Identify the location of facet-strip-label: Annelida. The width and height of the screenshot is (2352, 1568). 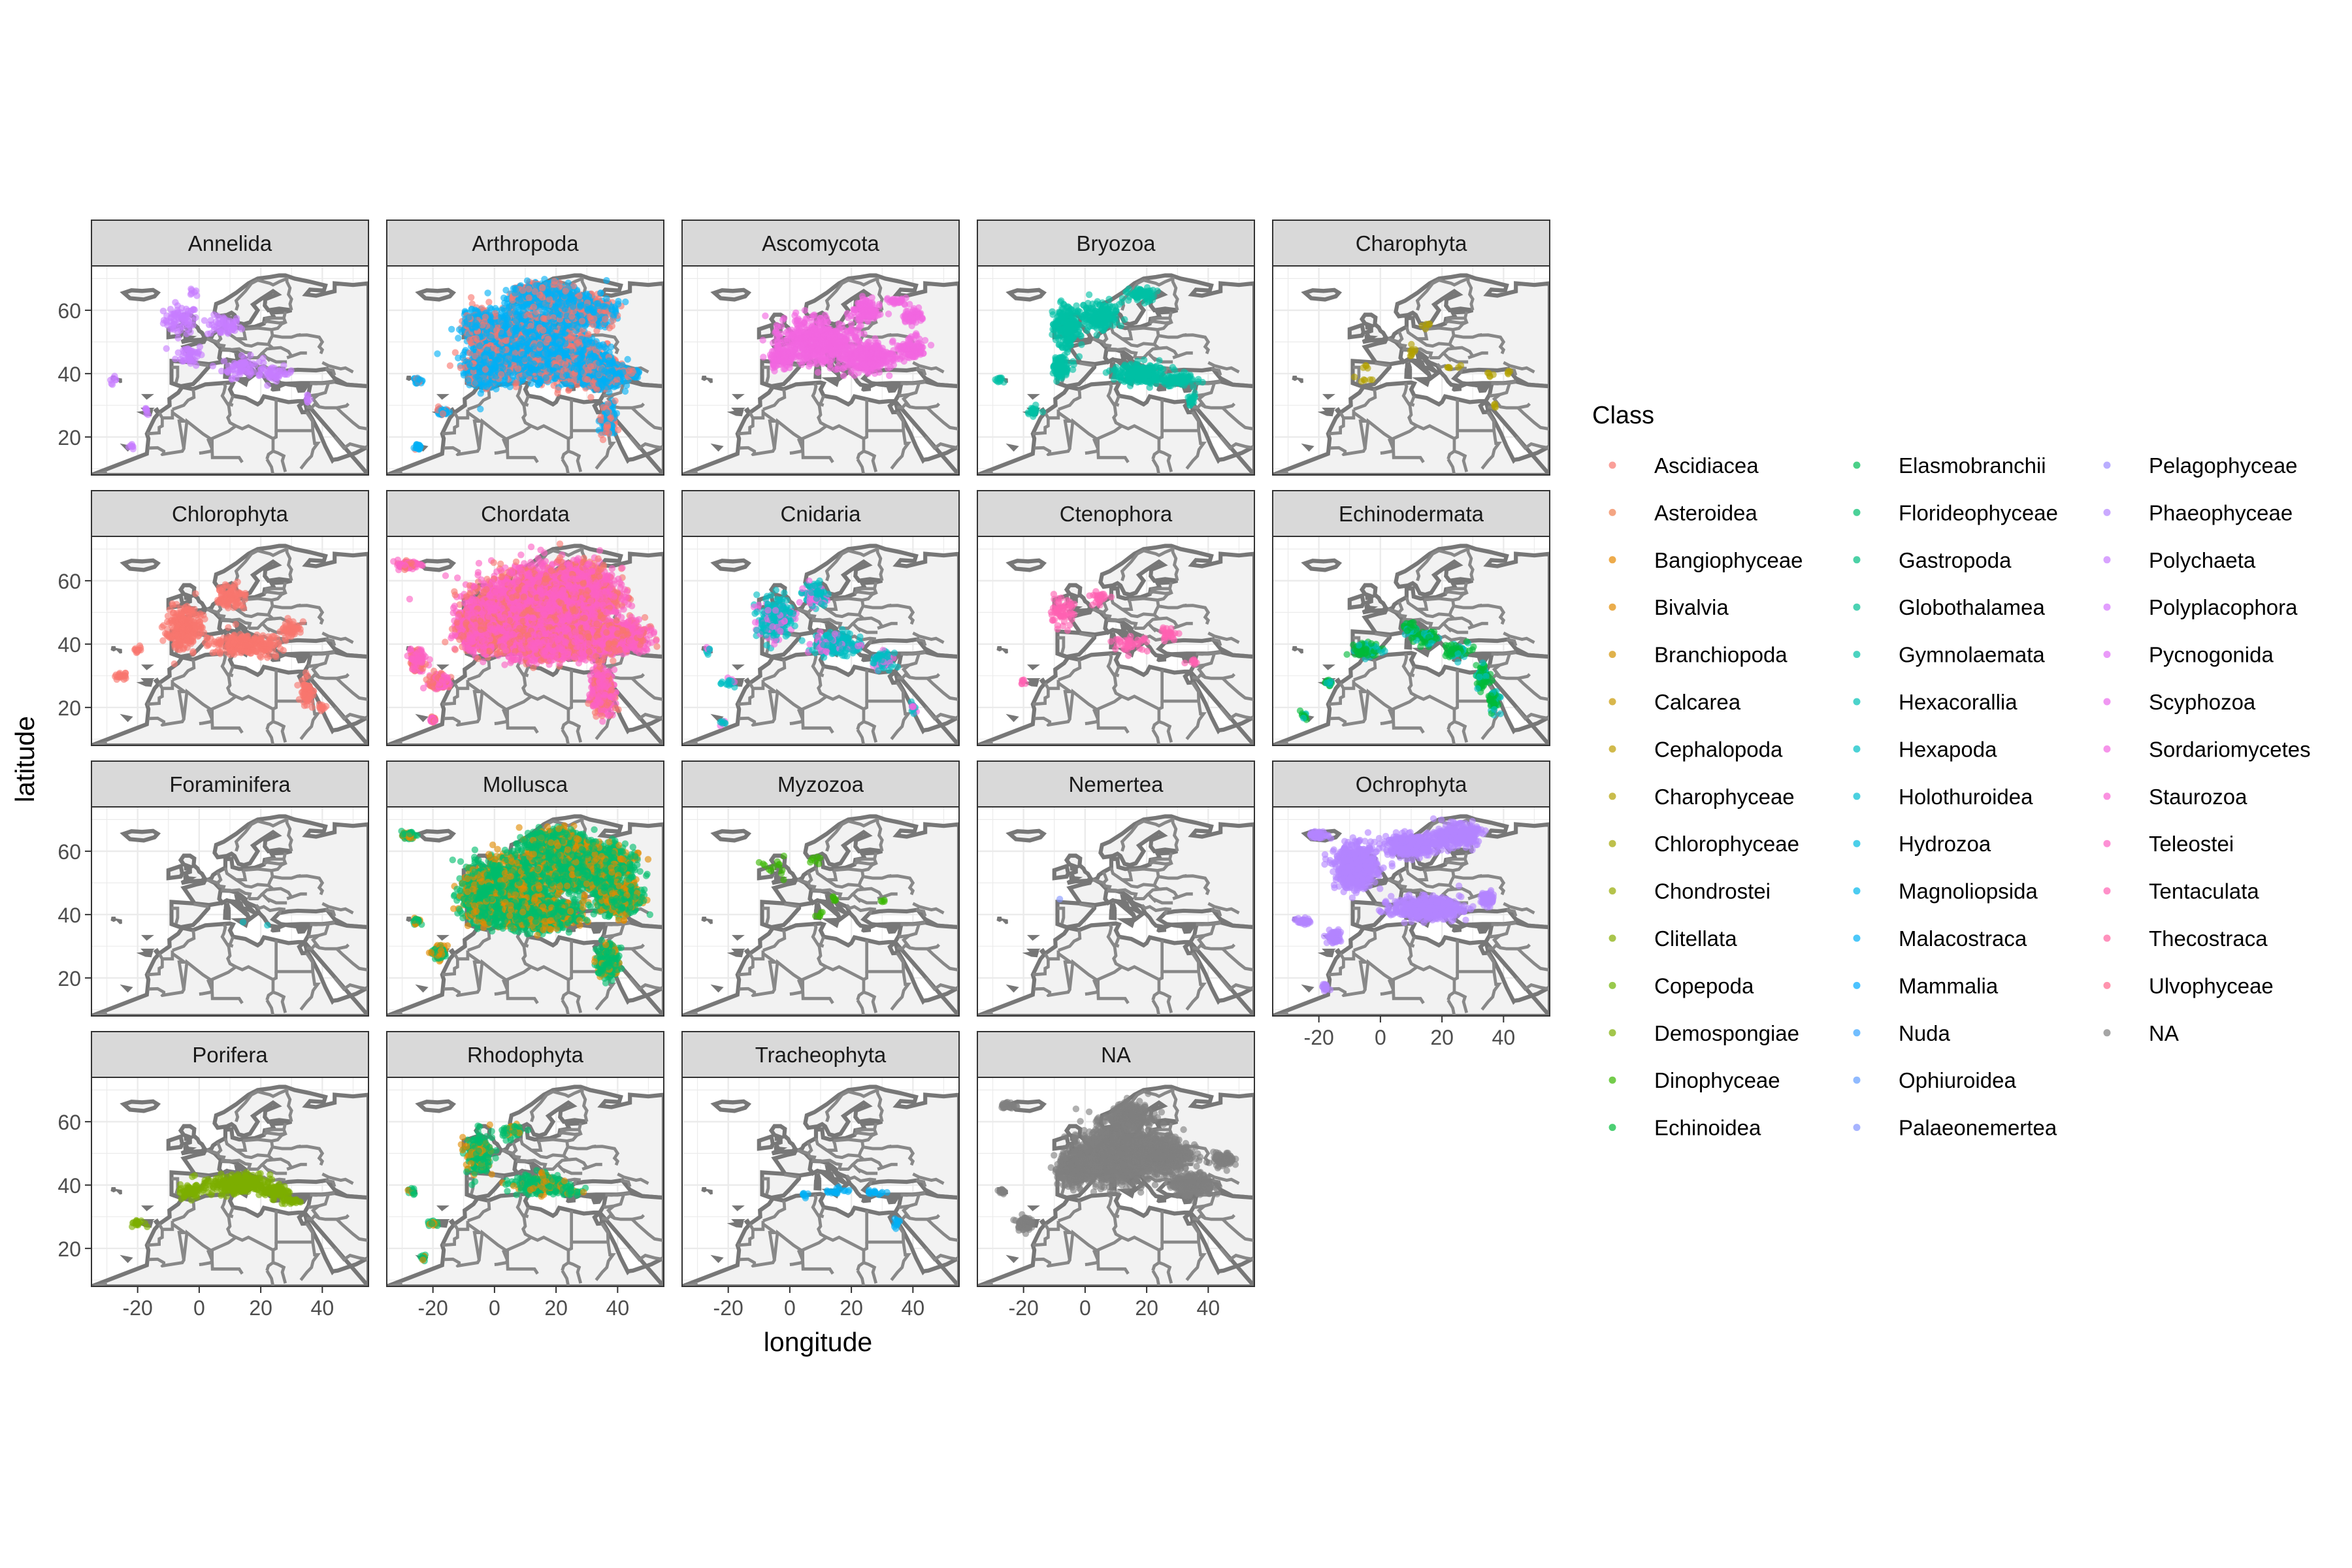
(230, 243).